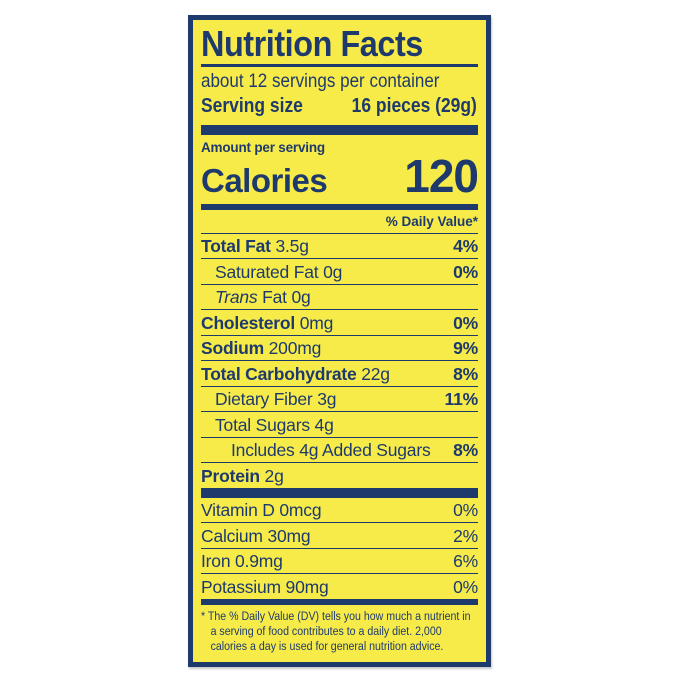  What do you see at coordinates (339, 297) in the screenshot?
I see `nutrient-row: Trans Fat 0g` at bounding box center [339, 297].